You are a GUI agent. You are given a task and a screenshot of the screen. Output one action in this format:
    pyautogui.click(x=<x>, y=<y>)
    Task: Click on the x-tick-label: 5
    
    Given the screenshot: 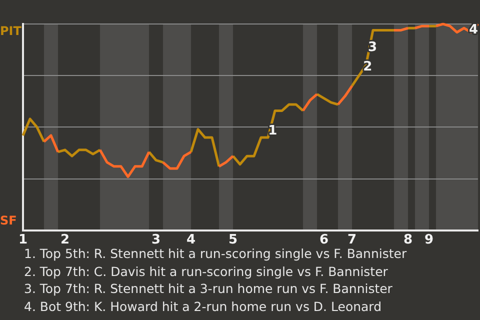 What is the action you would take?
    pyautogui.click(x=233, y=240)
    